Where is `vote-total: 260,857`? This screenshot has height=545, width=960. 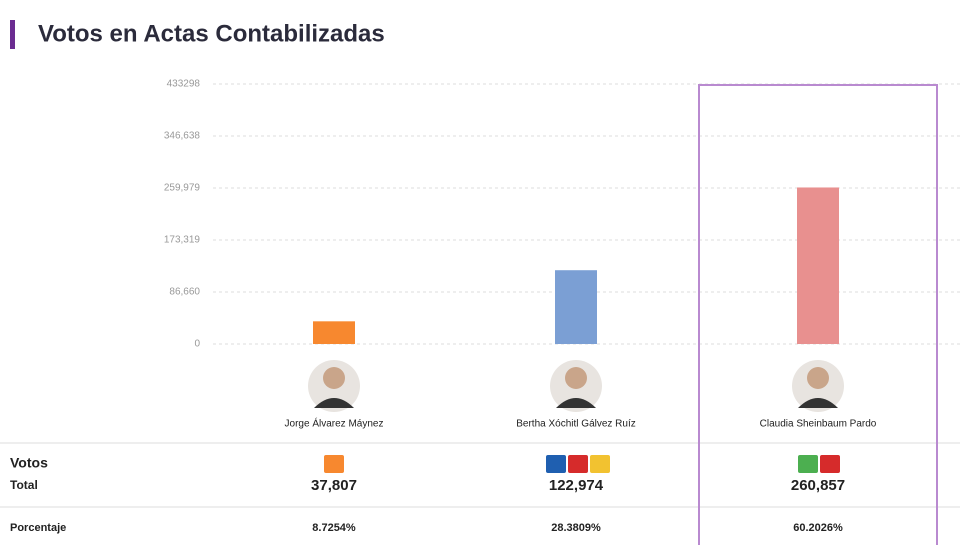 vote-total: 260,857 is located at coordinates (818, 485).